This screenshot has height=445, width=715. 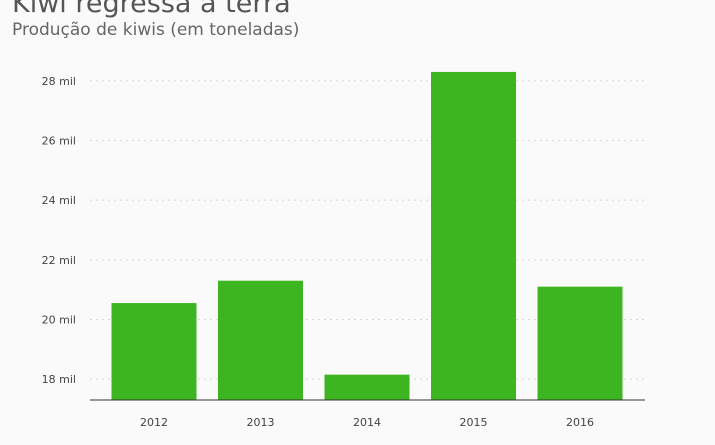 I want to click on y-tick-label: 22 mil, so click(x=59, y=260).